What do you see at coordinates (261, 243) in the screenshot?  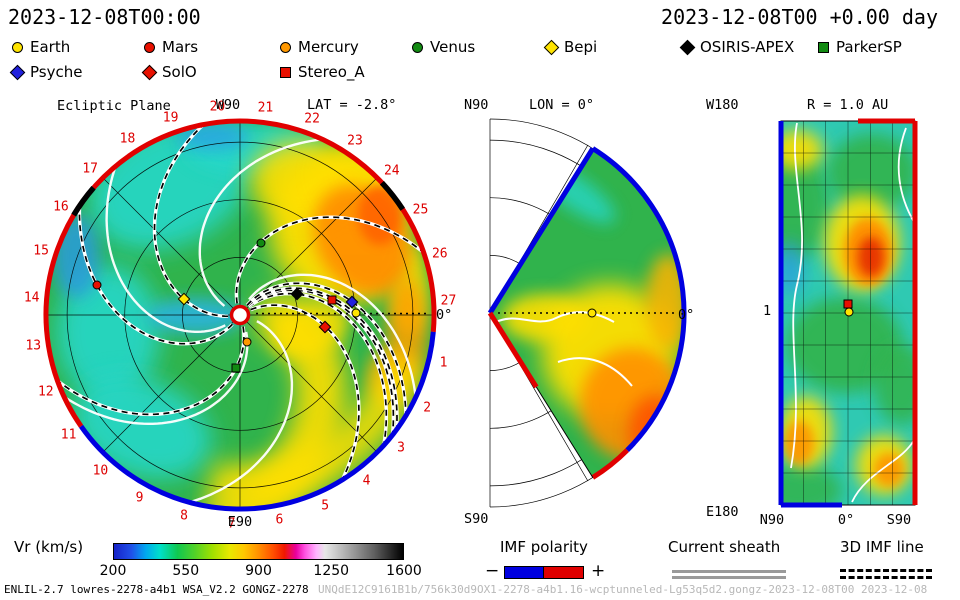 I see `venus-marker` at bounding box center [261, 243].